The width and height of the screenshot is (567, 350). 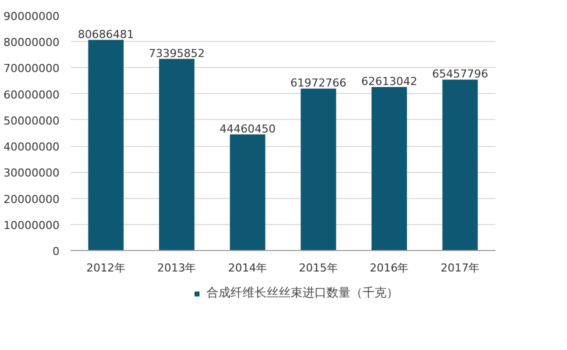 What do you see at coordinates (106, 34) in the screenshot?
I see `data-label: 80686481` at bounding box center [106, 34].